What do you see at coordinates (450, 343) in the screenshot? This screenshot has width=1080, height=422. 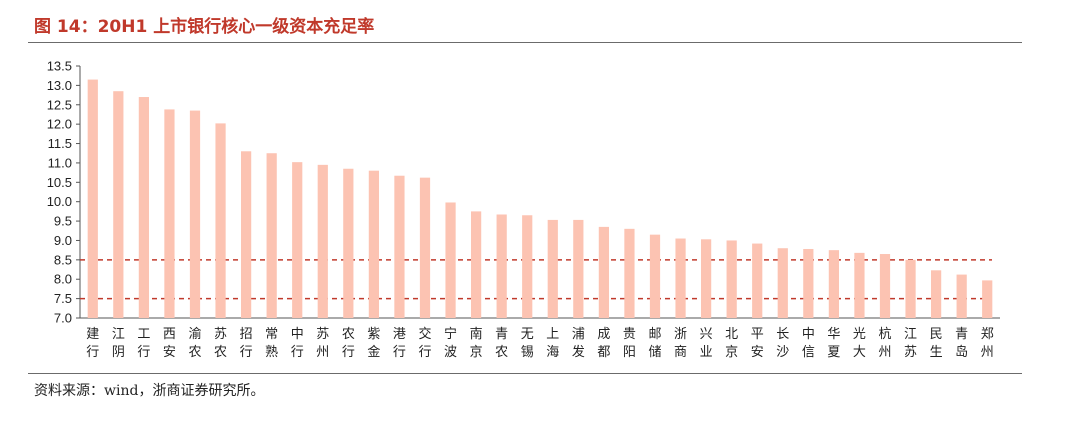 I see `x-tick-label: 宁波` at bounding box center [450, 343].